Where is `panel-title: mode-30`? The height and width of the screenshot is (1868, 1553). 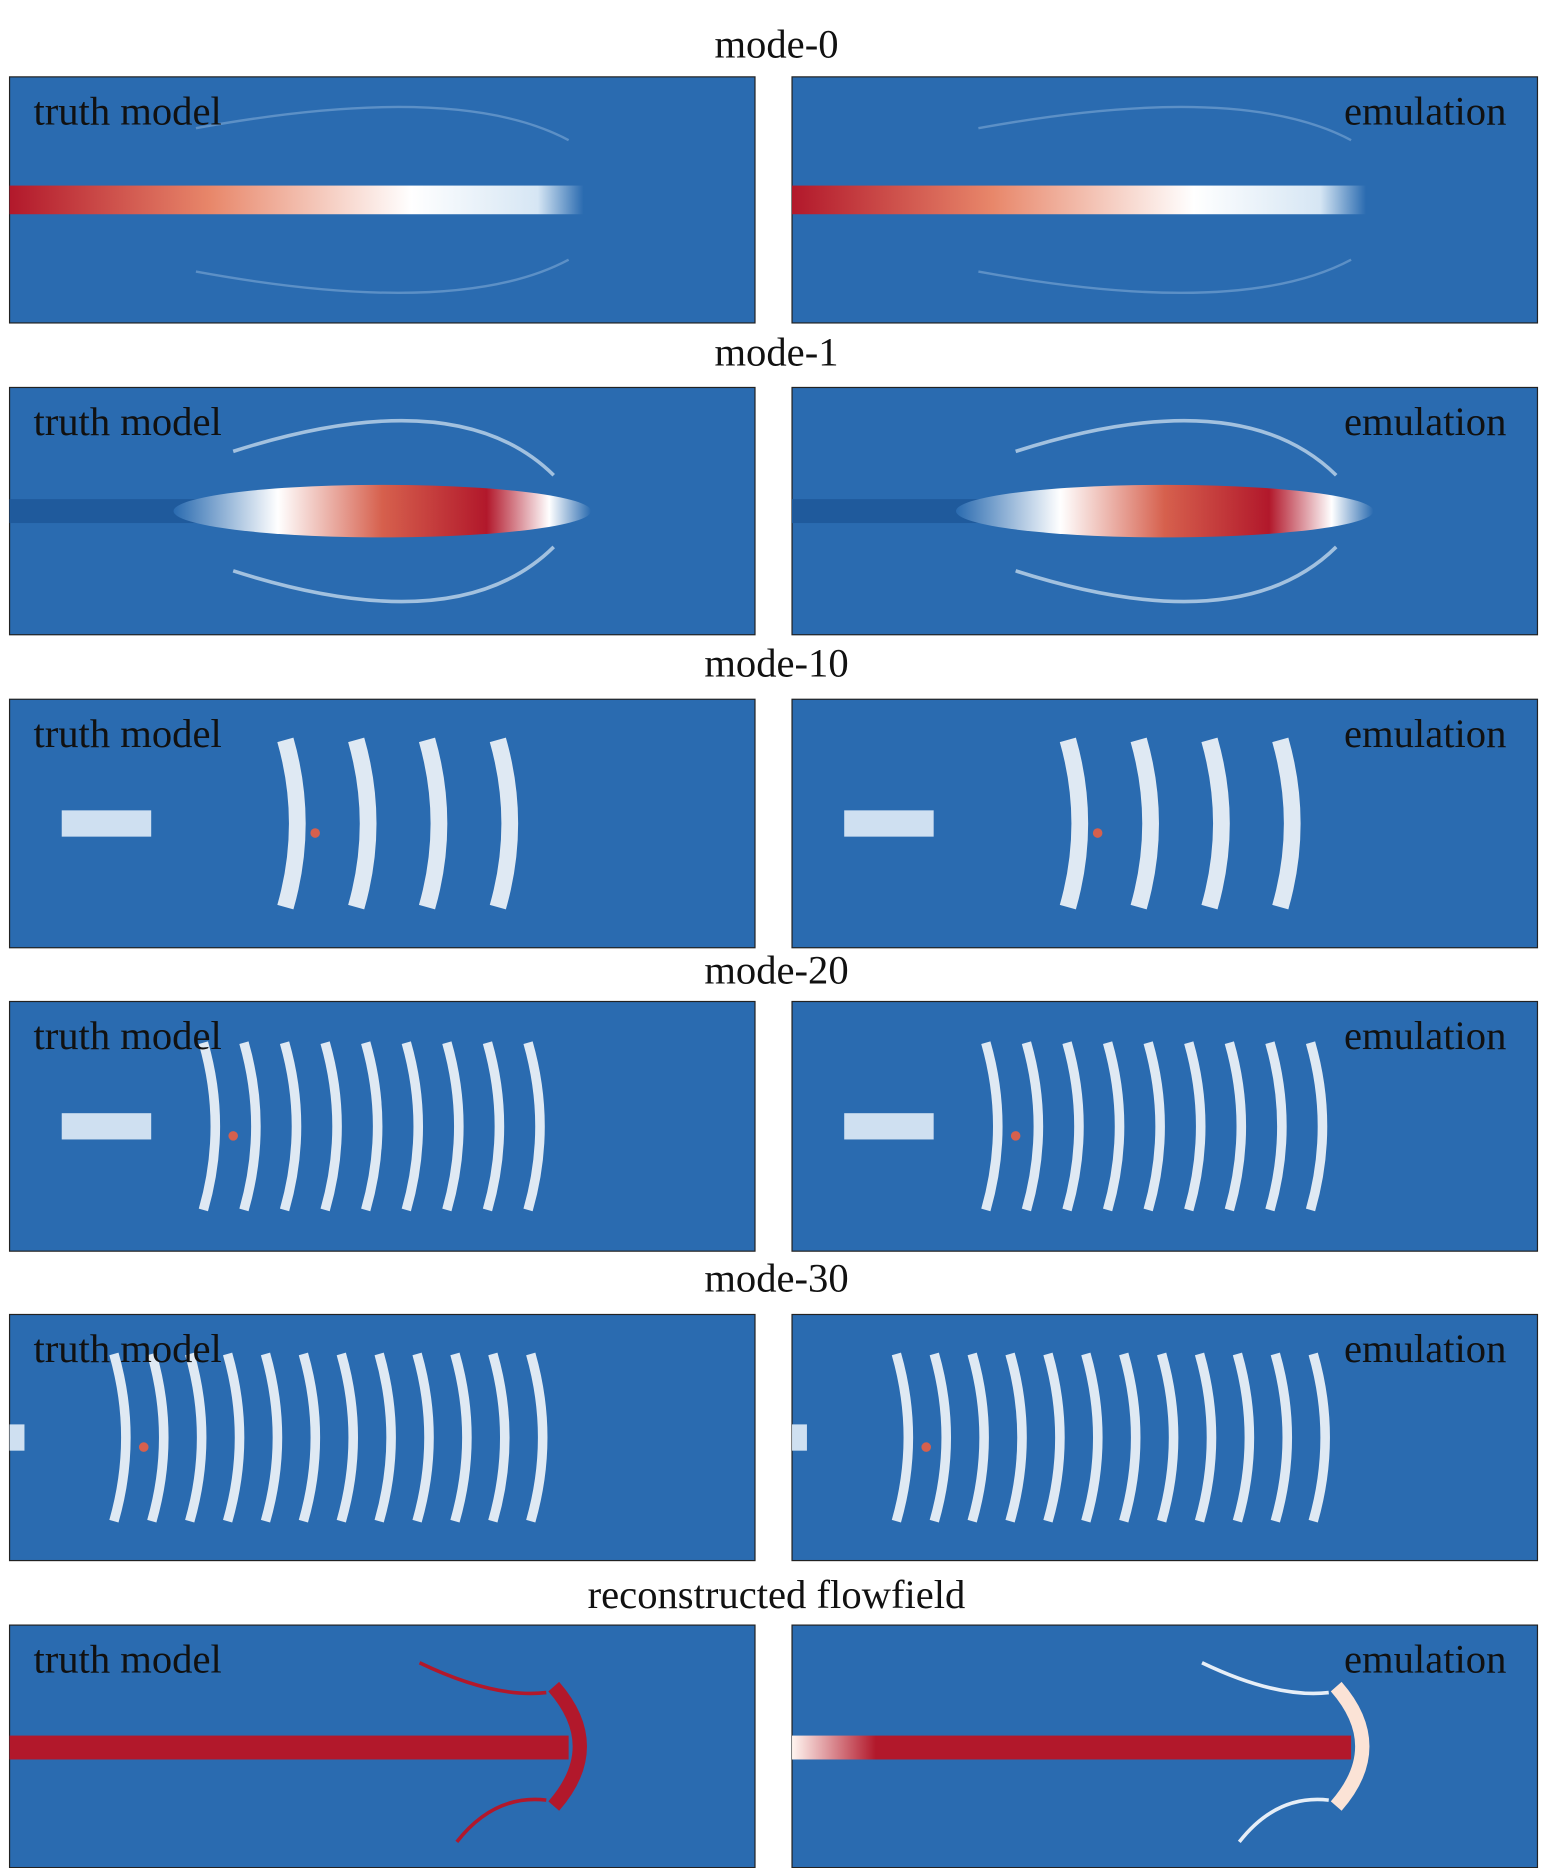 panel-title: mode-30 is located at coordinates (776, 1278).